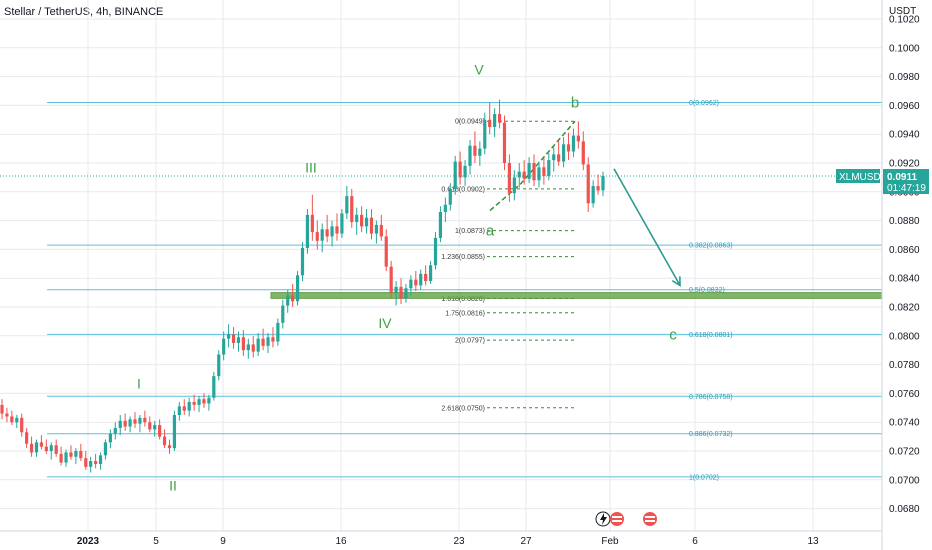 Image resolution: width=932 pixels, height=550 pixels. What do you see at coordinates (904, 480) in the screenshot?
I see `price-tick-label: 0.0700` at bounding box center [904, 480].